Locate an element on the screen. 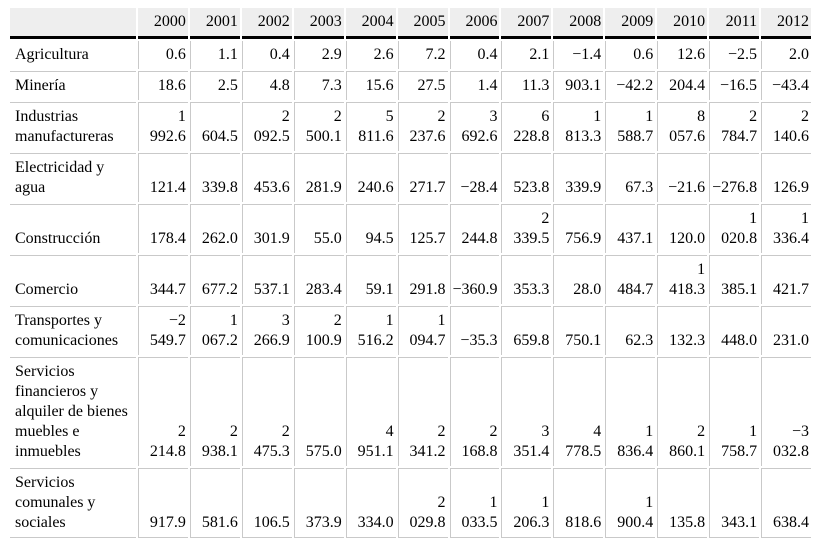  value-cell: 2 500.1 is located at coordinates (318, 126).